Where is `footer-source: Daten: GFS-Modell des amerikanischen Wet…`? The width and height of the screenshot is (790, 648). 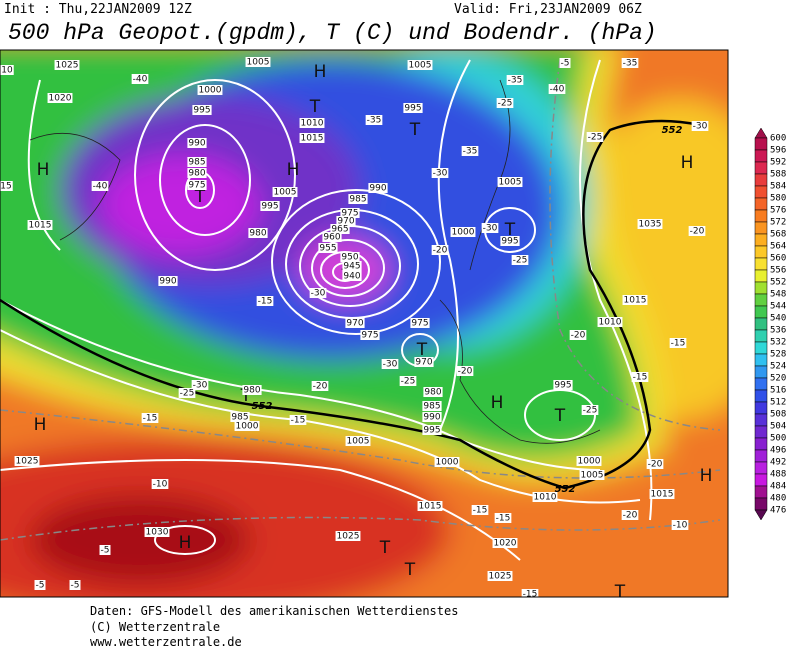
footer-source: Daten: GFS-Modell des amerikanischen Wet… is located at coordinates (274, 611).